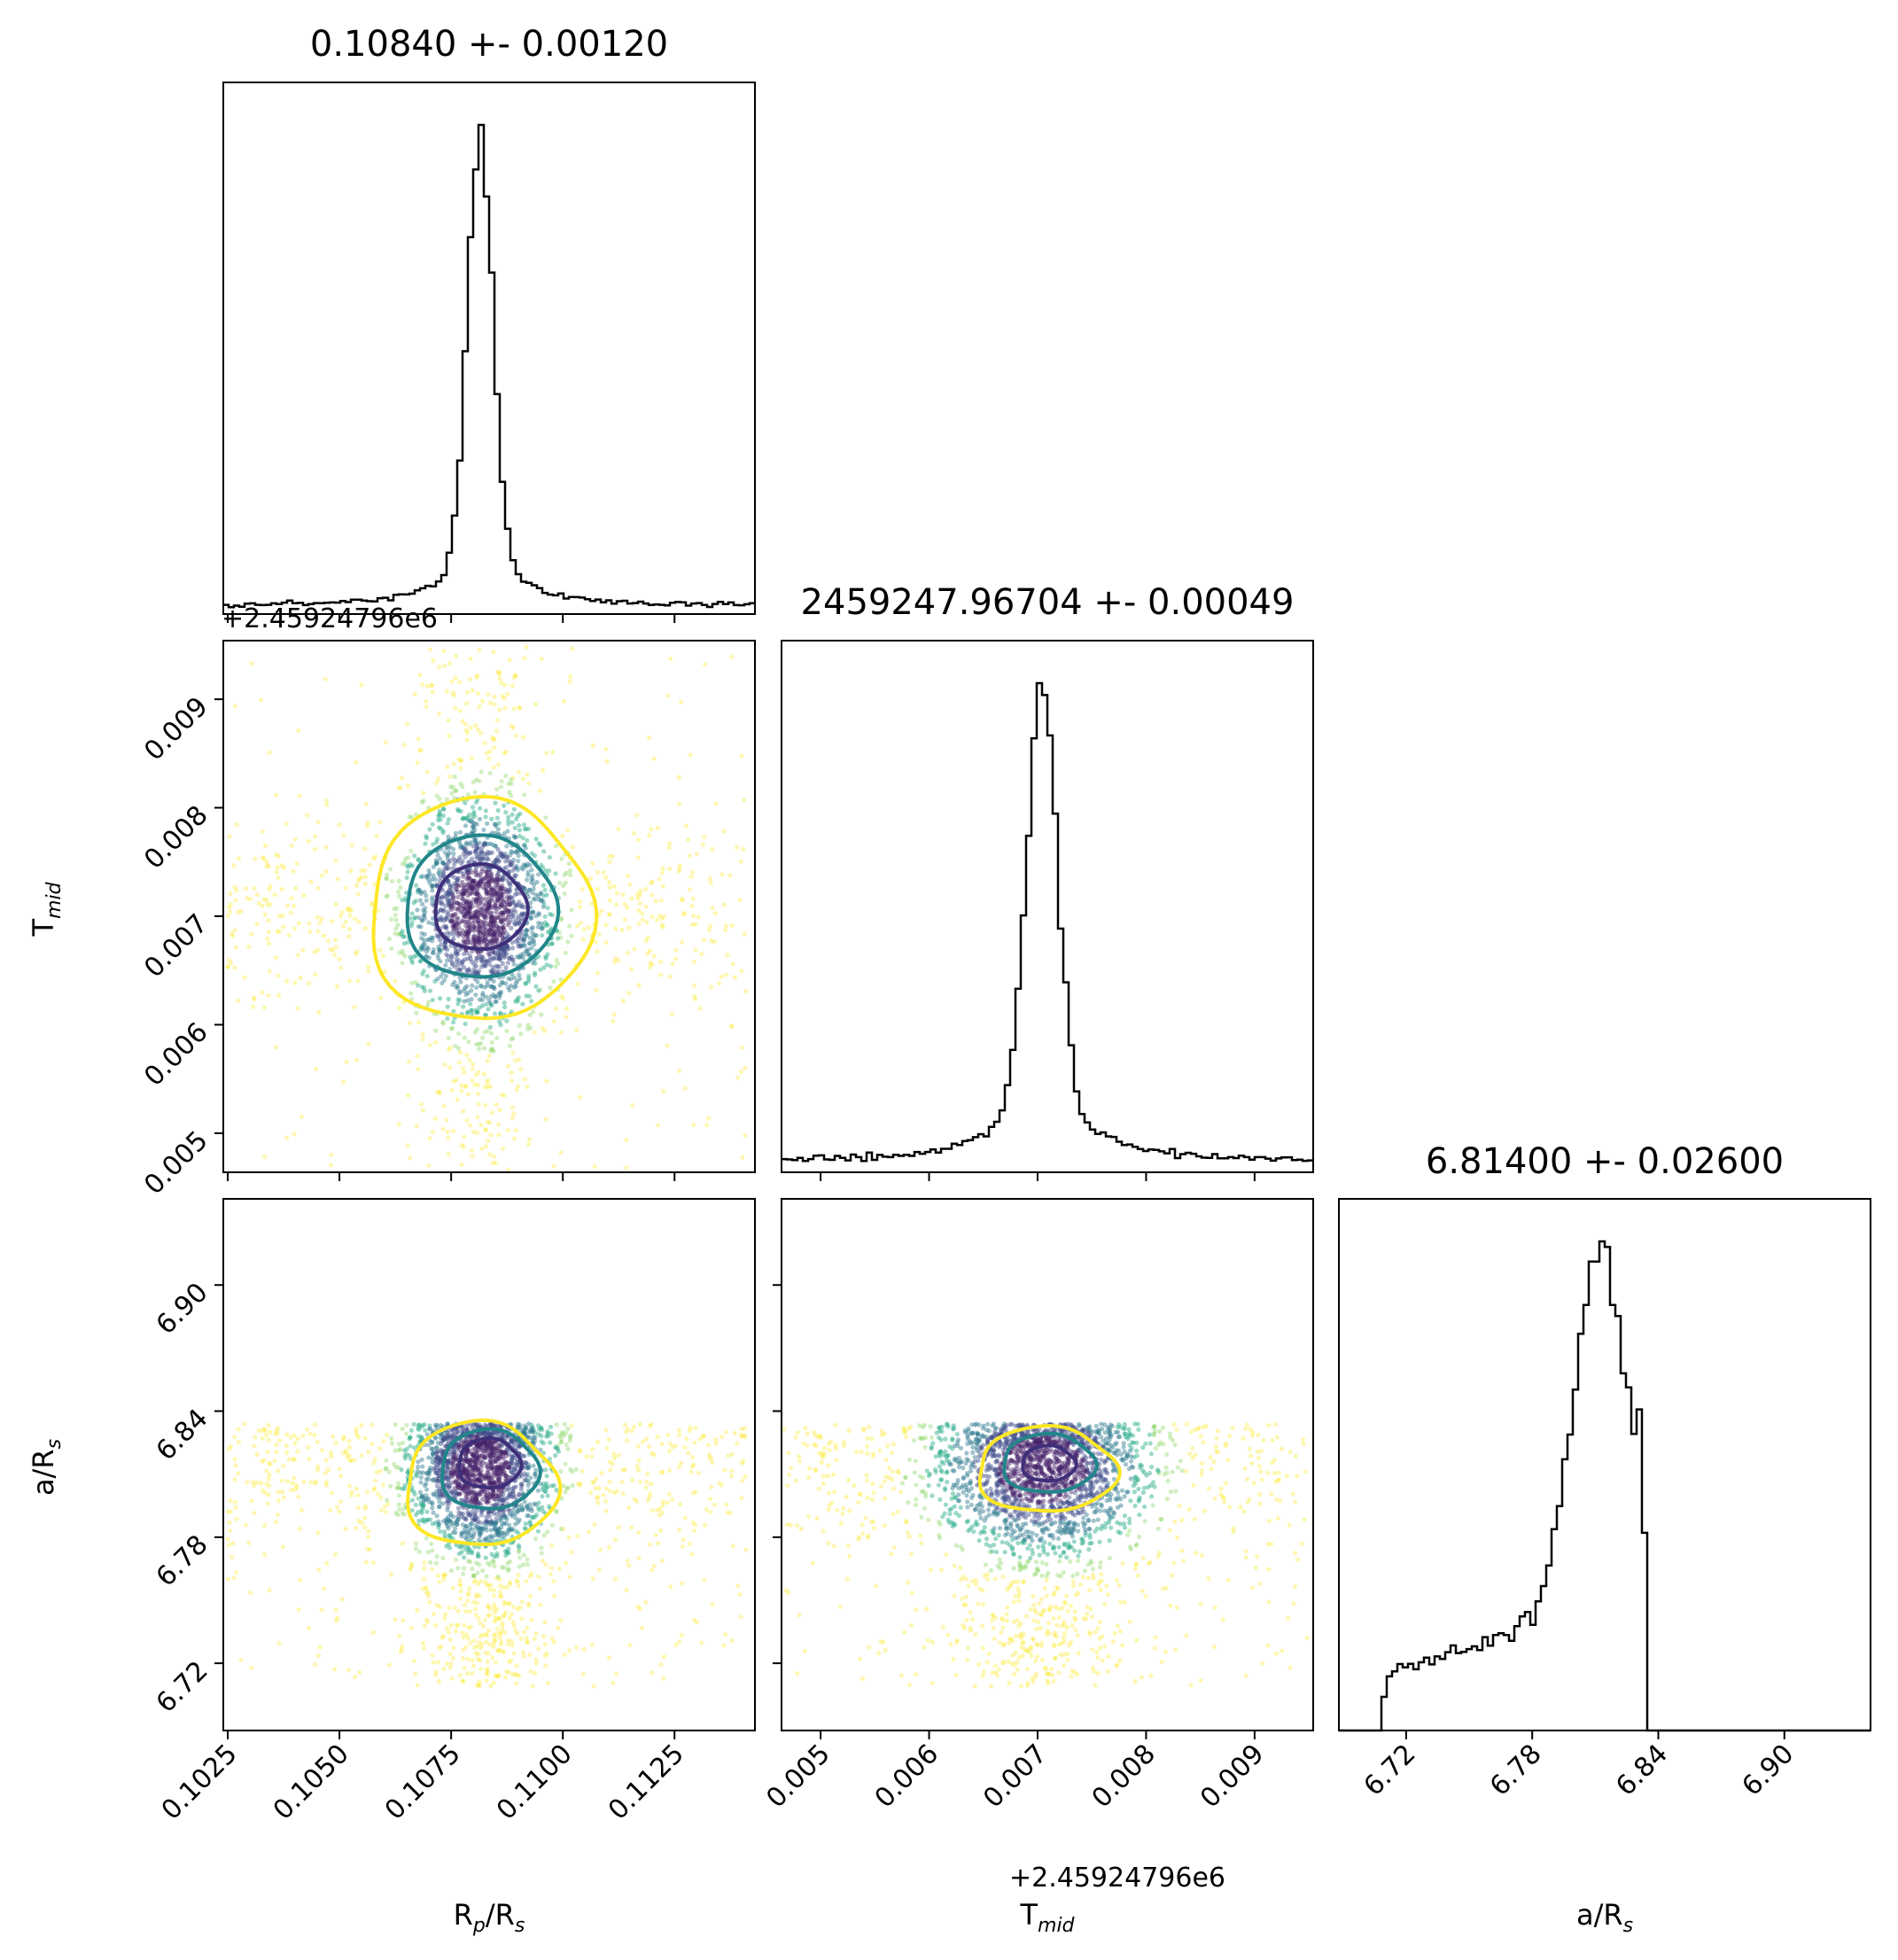 The image size is (1898, 1960). I want to click on y-tick-label: 0.006, so click(176, 1054).